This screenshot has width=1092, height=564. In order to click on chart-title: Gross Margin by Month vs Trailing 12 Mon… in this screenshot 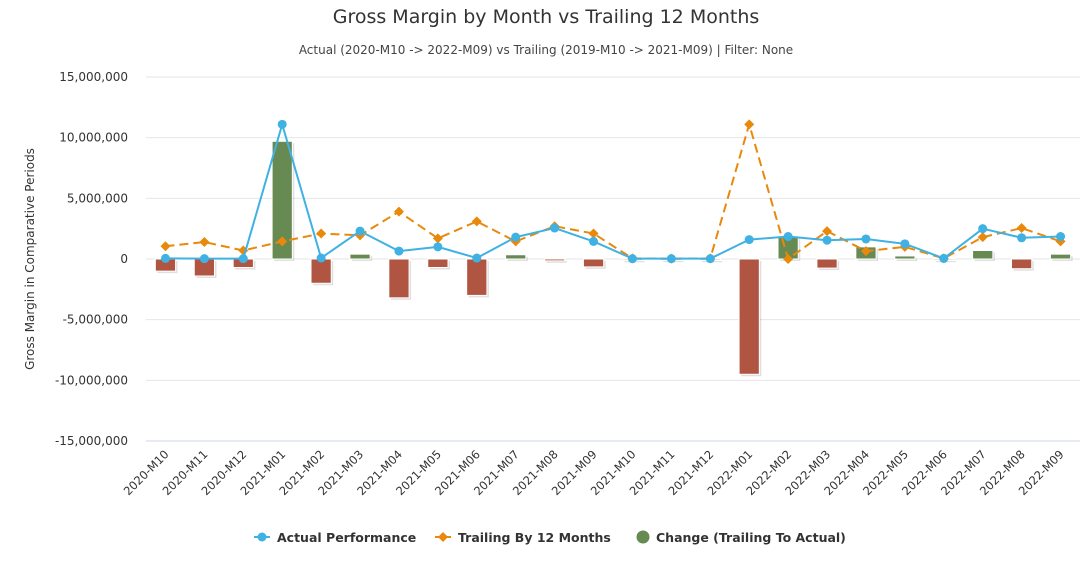, I will do `click(546, 17)`.